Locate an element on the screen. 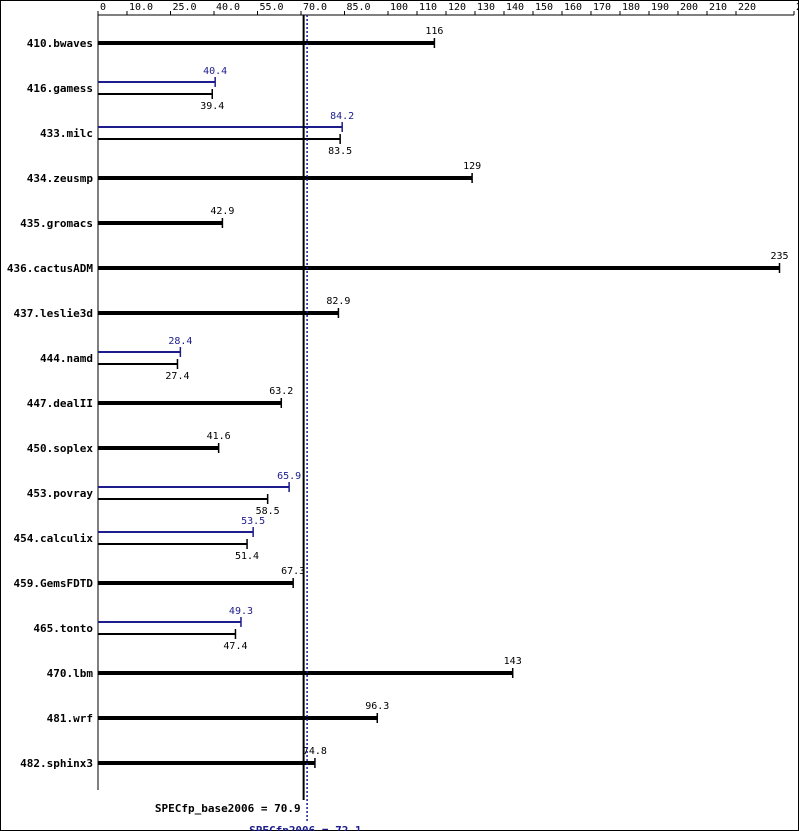 Image resolution: width=799 pixels, height=831 pixels. category-label: 470.lbm is located at coordinates (70, 673).